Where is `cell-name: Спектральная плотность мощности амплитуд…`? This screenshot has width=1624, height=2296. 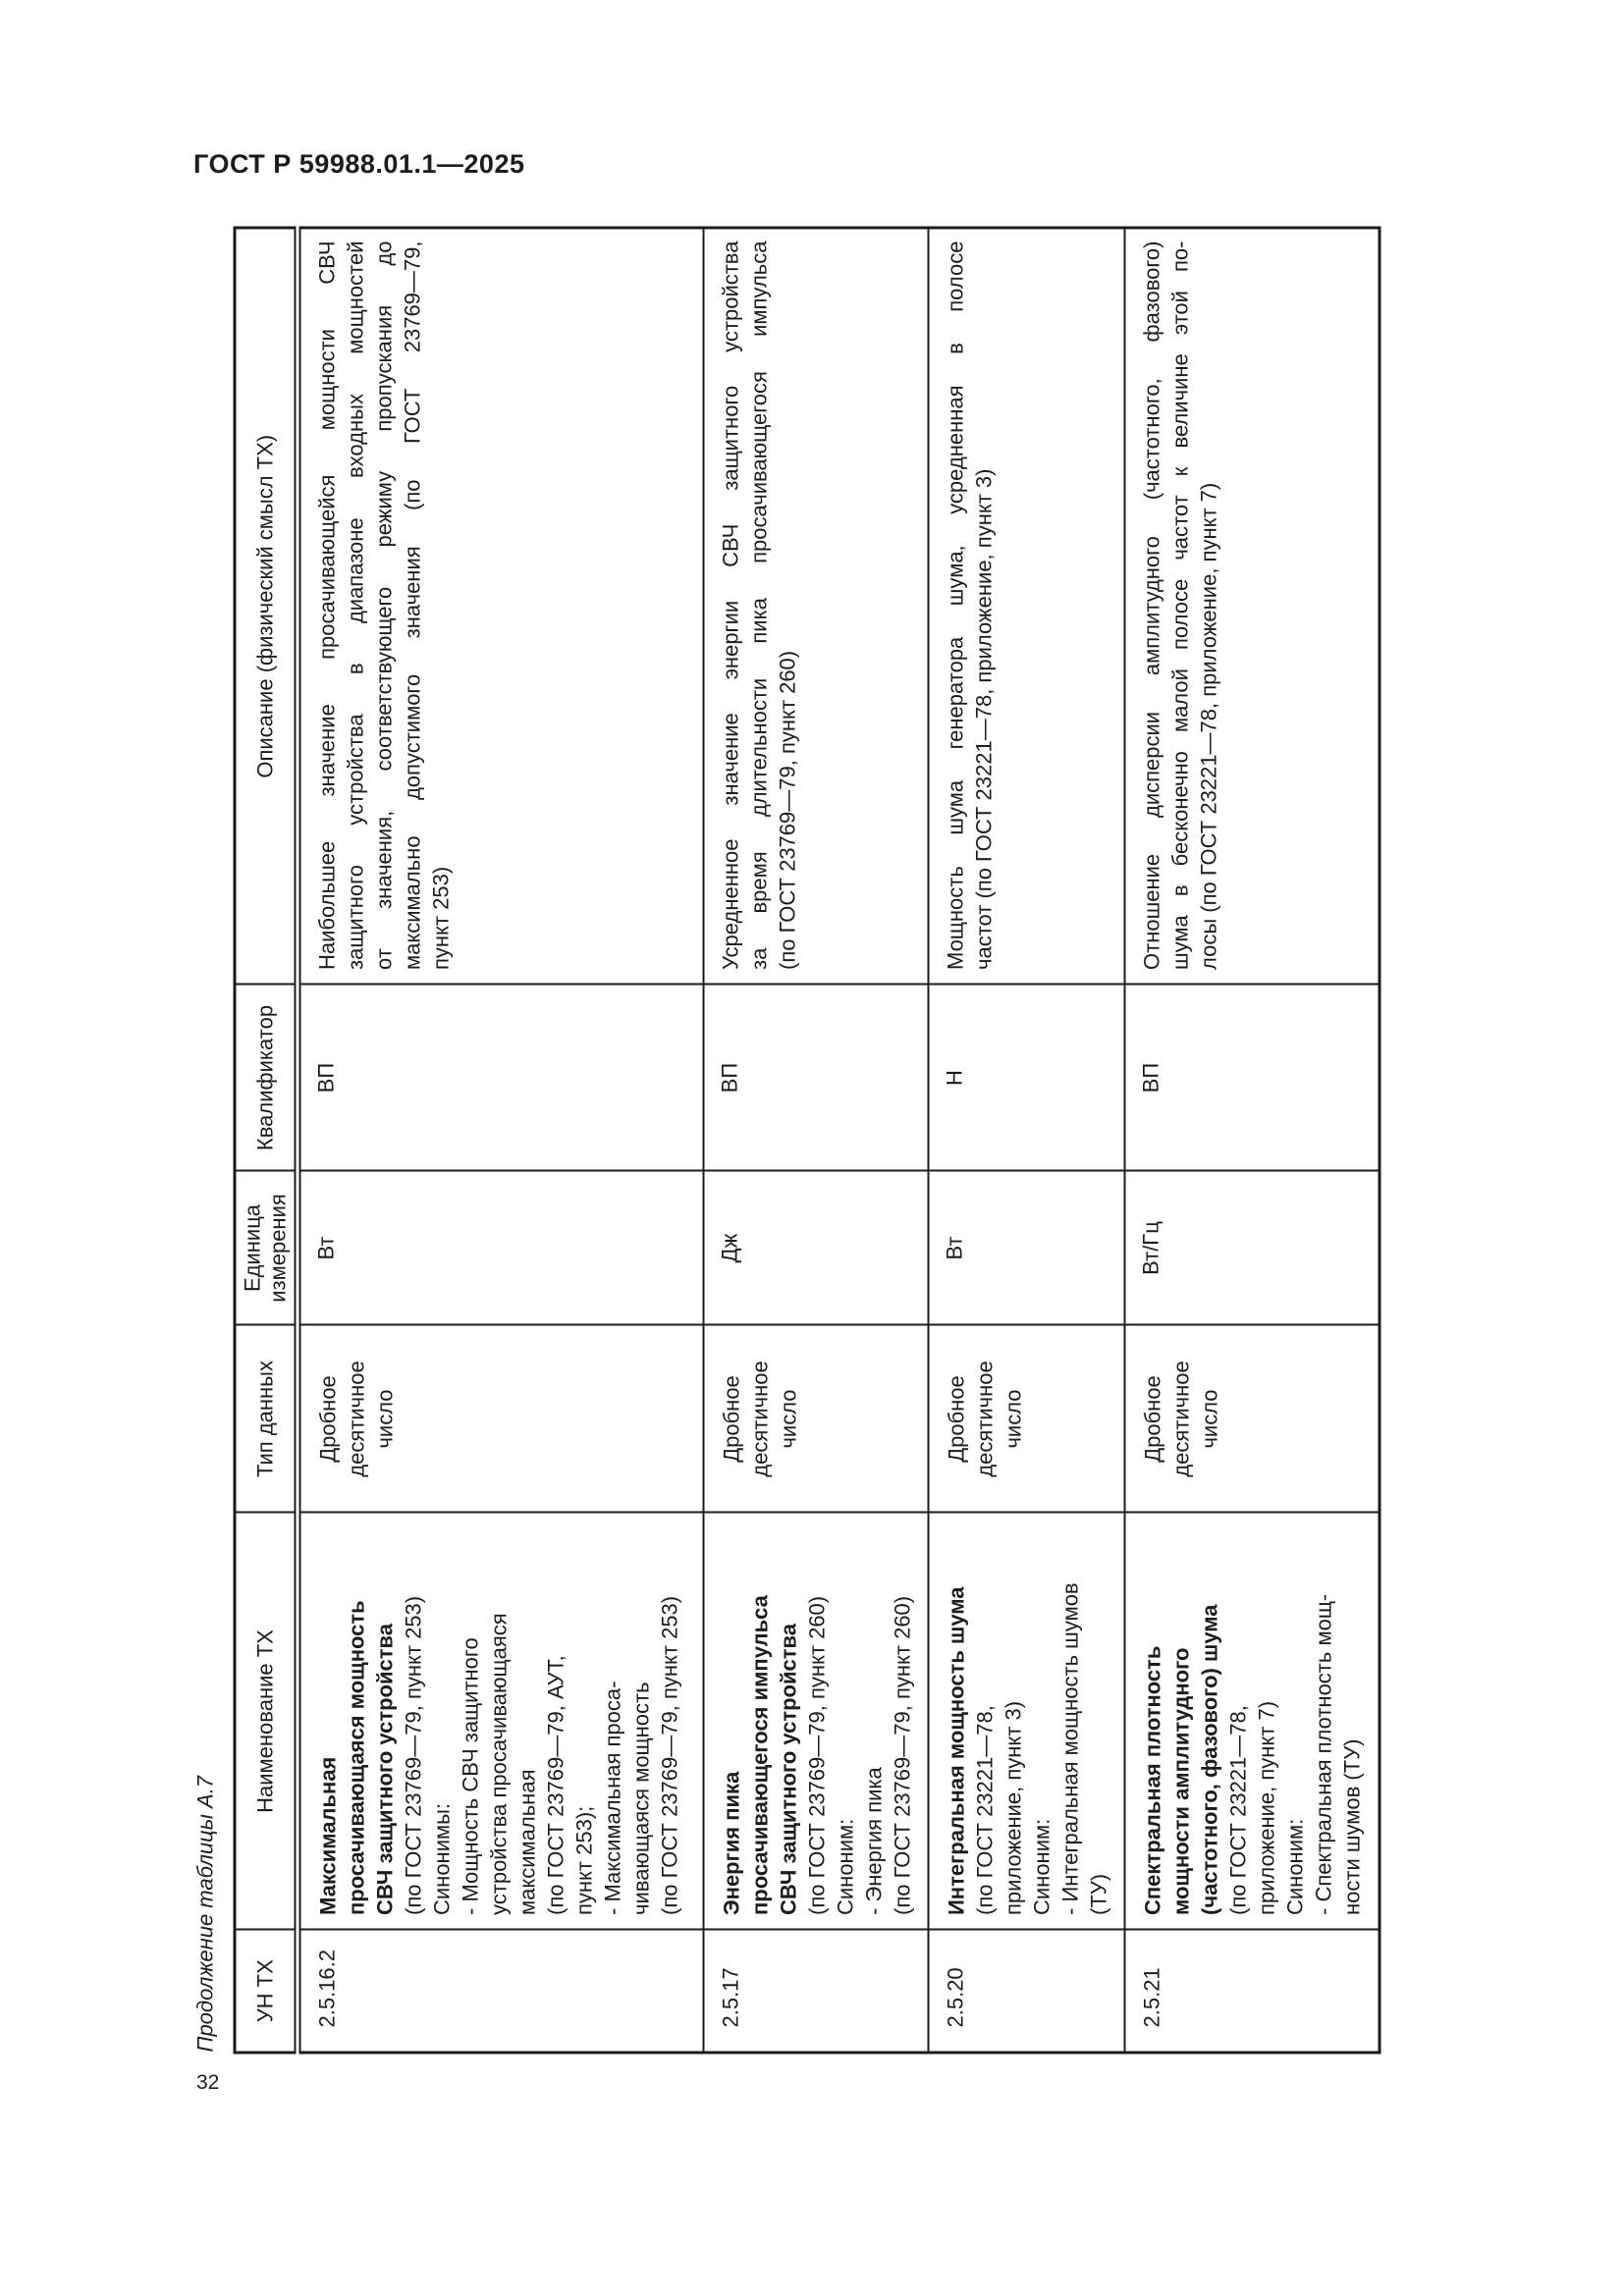
cell-name: Спектральная плотность мощности амплитуд… is located at coordinates (1252, 1721).